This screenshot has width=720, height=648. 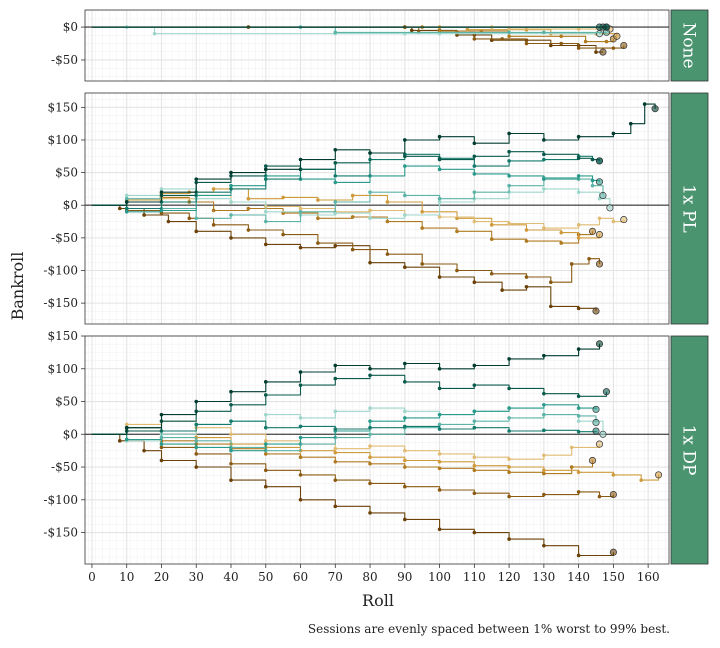 I want to click on y-tick-label: $100, so click(x=62, y=140).